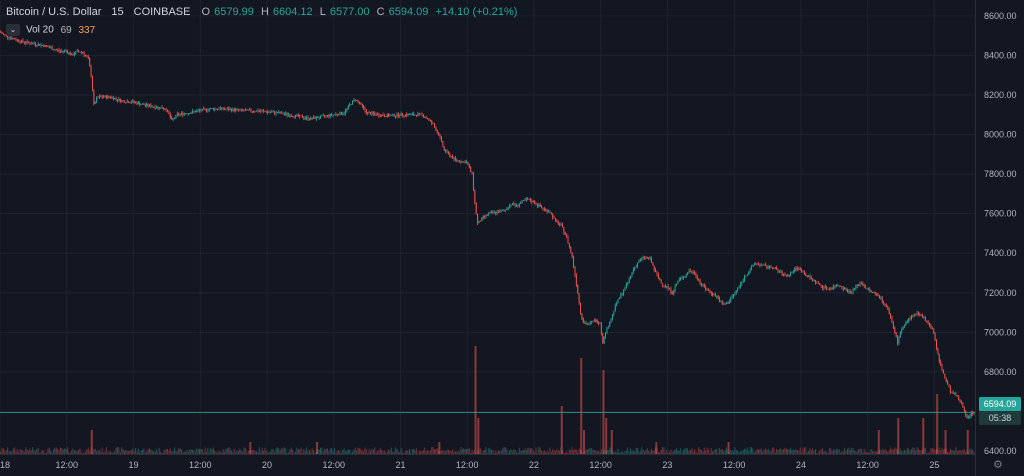 The width and height of the screenshot is (1024, 476). What do you see at coordinates (1000, 404) in the screenshot?
I see `last-price-label: 6594.09` at bounding box center [1000, 404].